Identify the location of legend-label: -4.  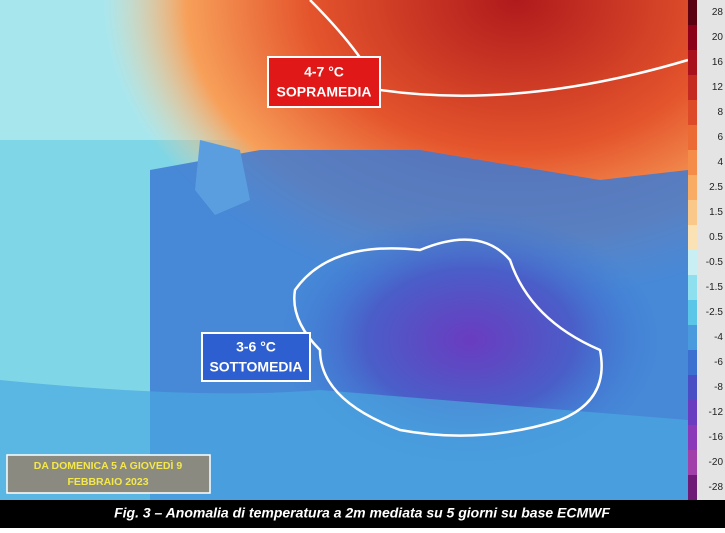
(718, 337).